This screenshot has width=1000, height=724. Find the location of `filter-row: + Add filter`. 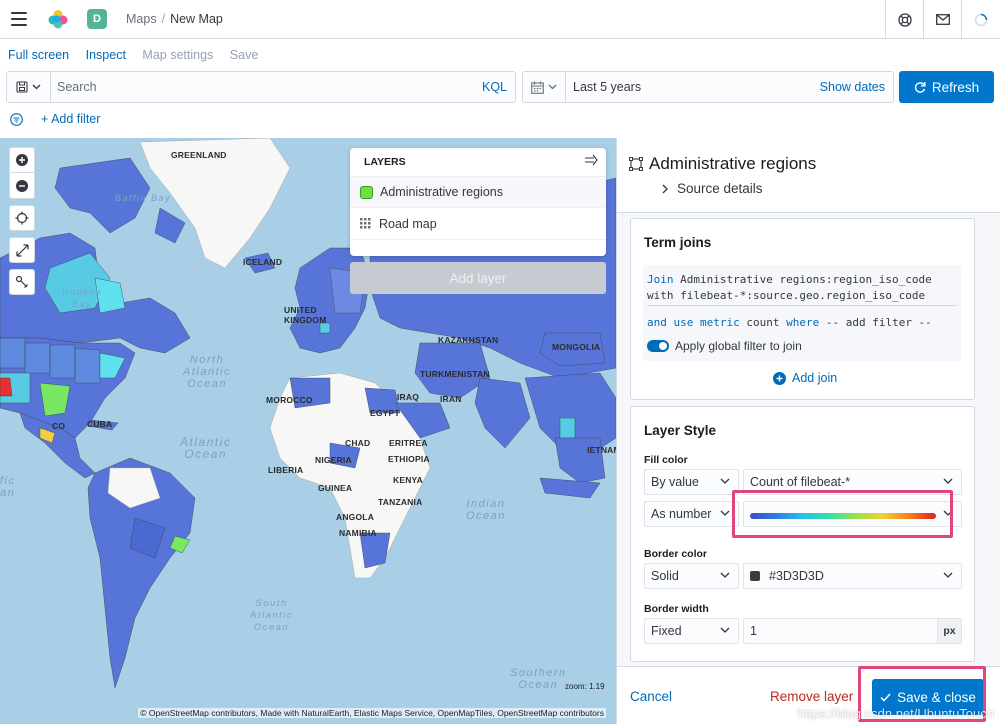

filter-row: + Add filter is located at coordinates (55, 119).